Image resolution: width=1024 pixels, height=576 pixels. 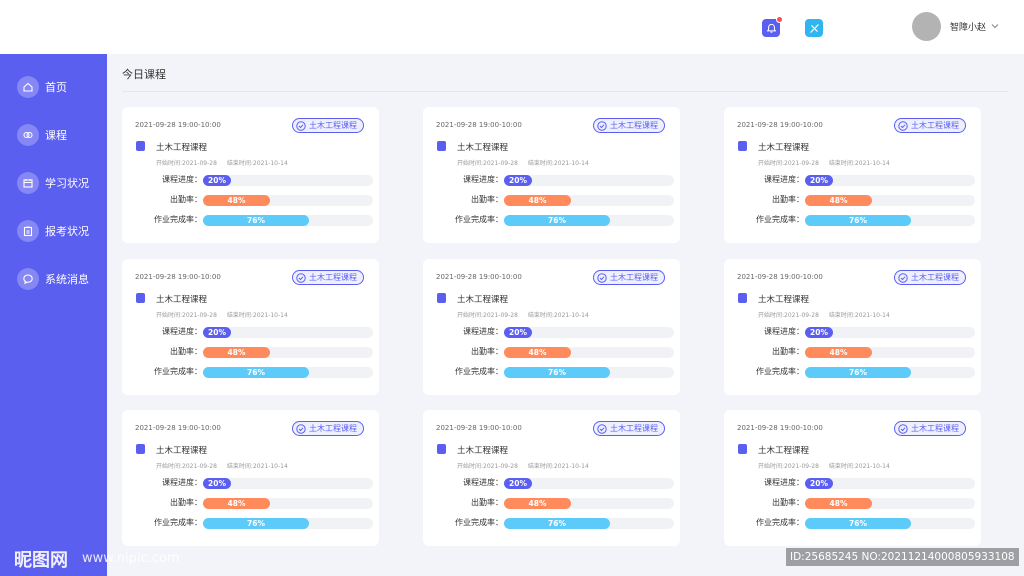 What do you see at coordinates (53, 315) in the screenshot?
I see `sidebar: 首页 课程 学习状况 报考状况 系统消息` at bounding box center [53, 315].